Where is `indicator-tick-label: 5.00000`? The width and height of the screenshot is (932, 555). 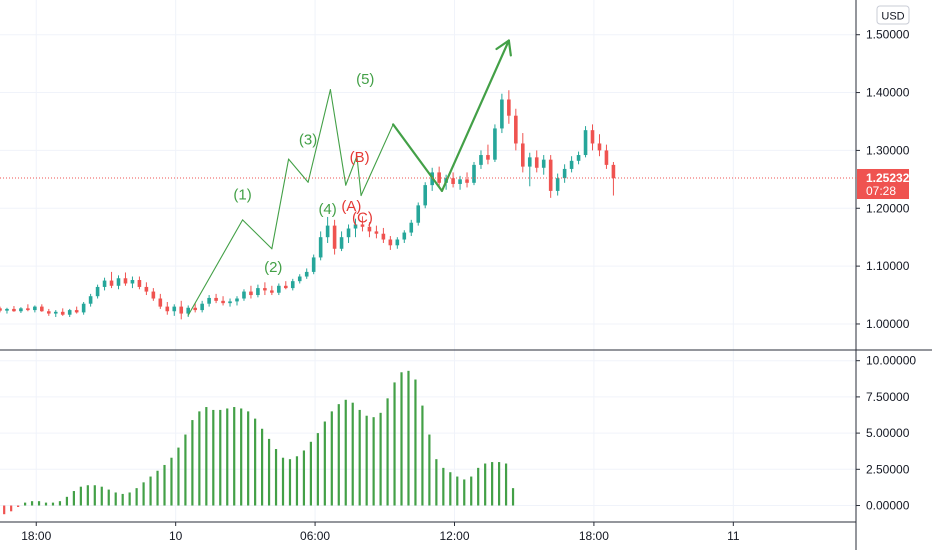
indicator-tick-label: 5.00000 is located at coordinates (888, 433).